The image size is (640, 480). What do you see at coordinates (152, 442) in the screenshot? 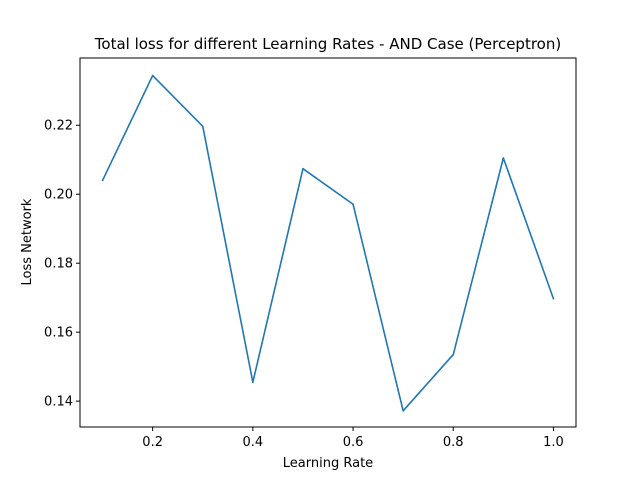
I see `x-tick-label: 0.2` at bounding box center [152, 442].